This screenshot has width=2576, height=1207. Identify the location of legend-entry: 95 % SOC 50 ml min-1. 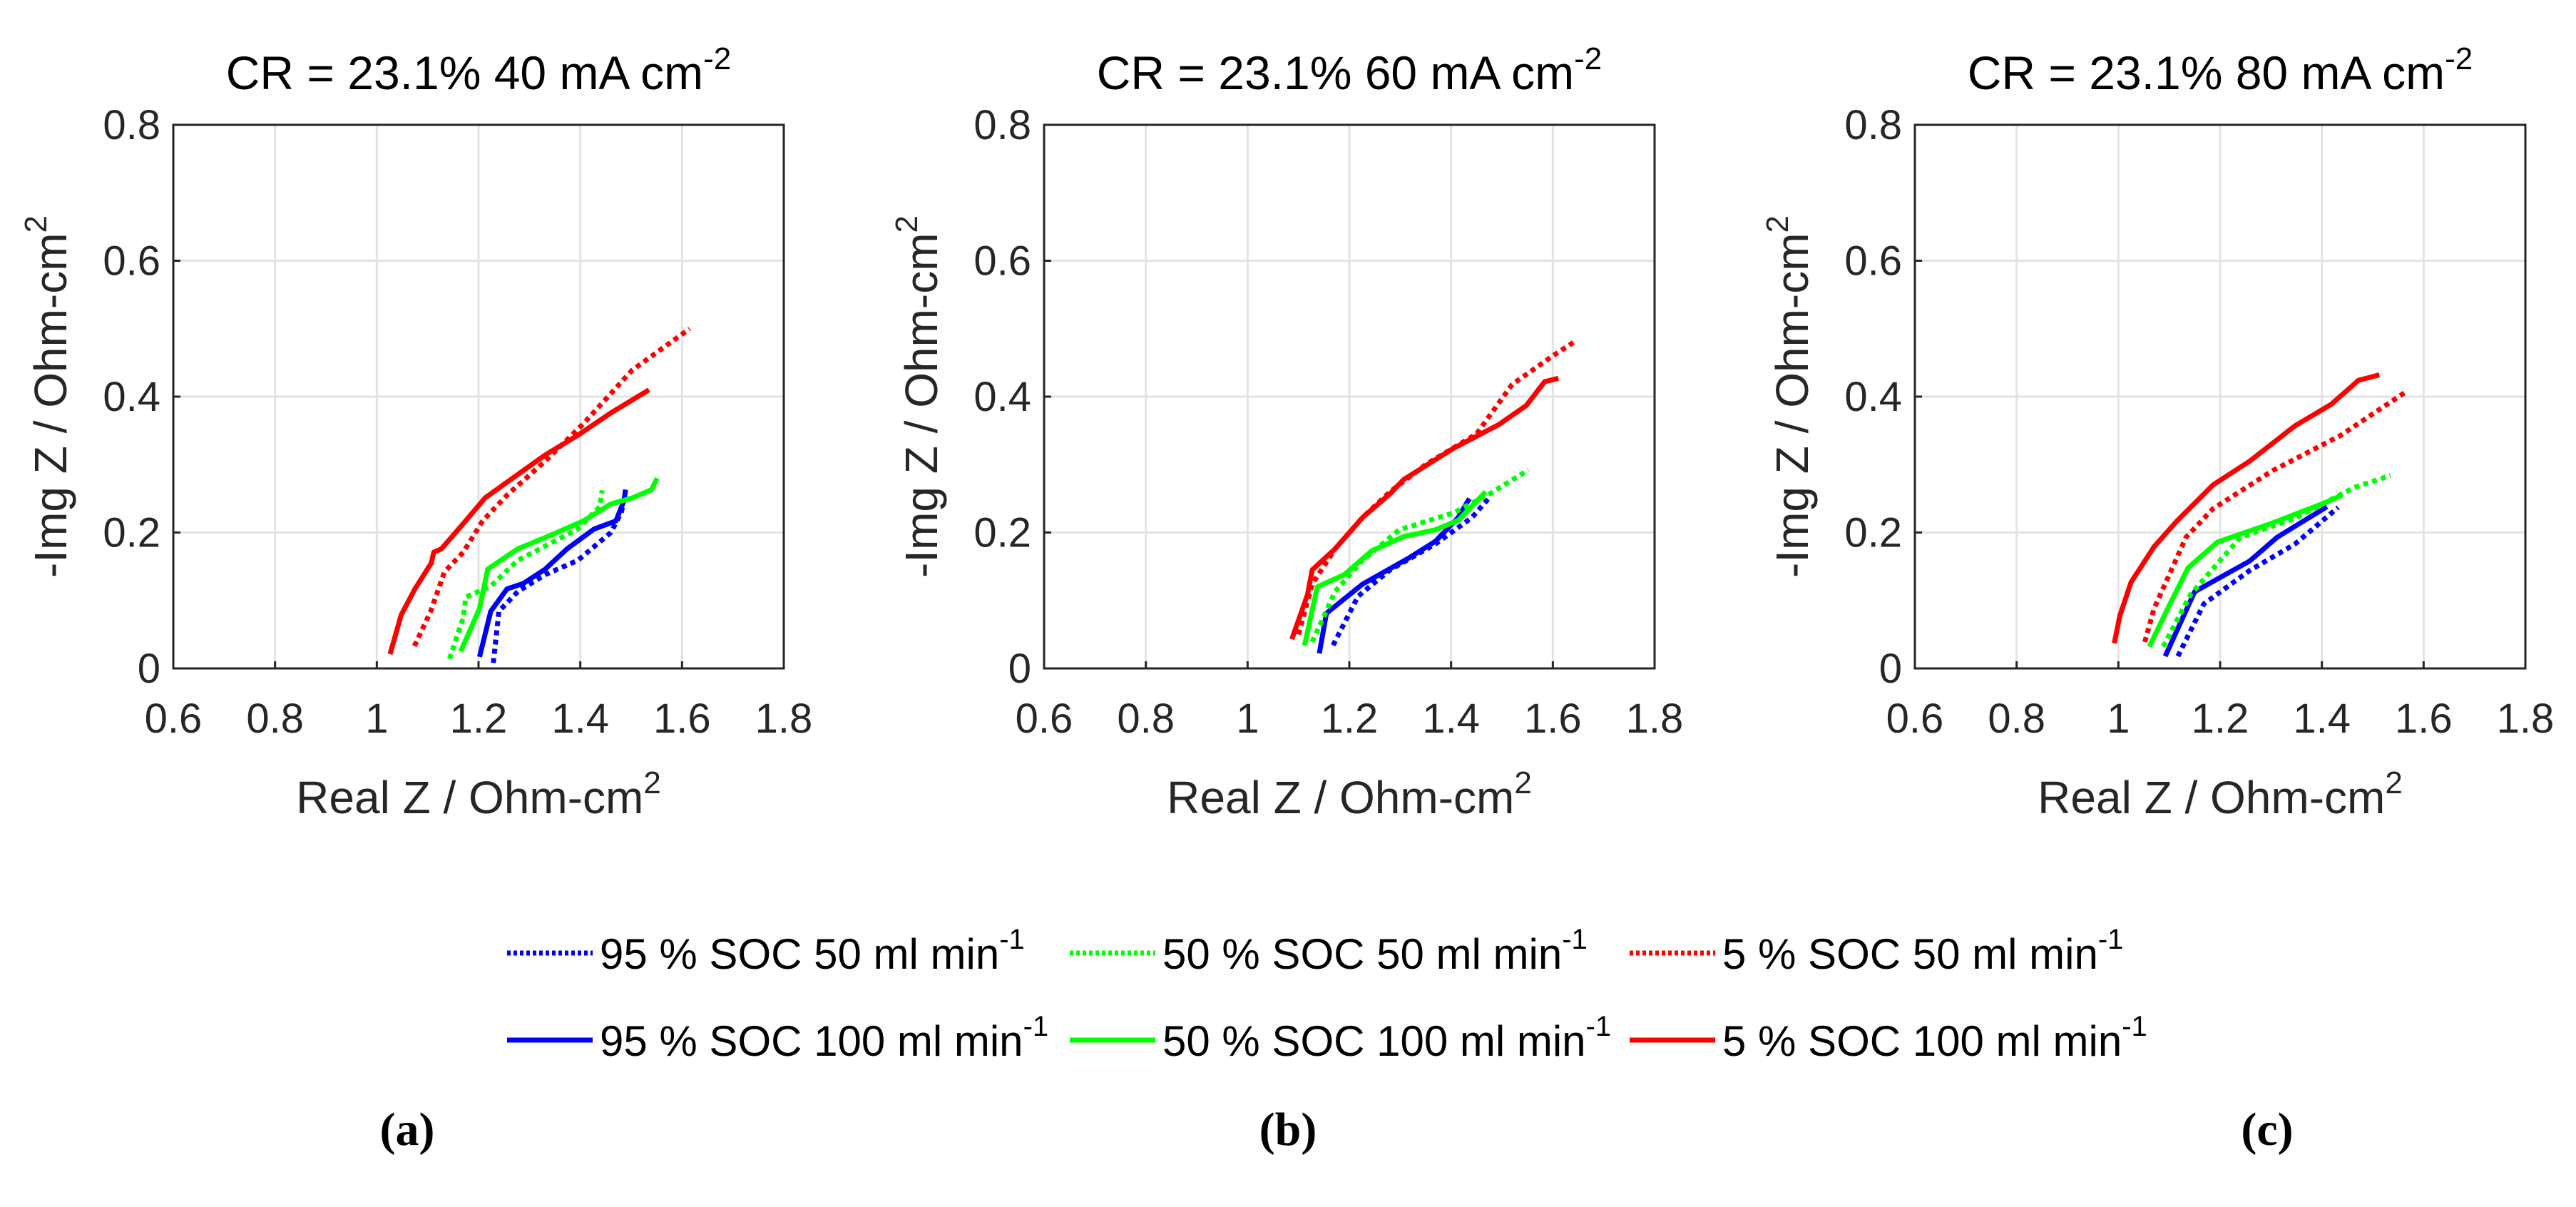
(766, 951).